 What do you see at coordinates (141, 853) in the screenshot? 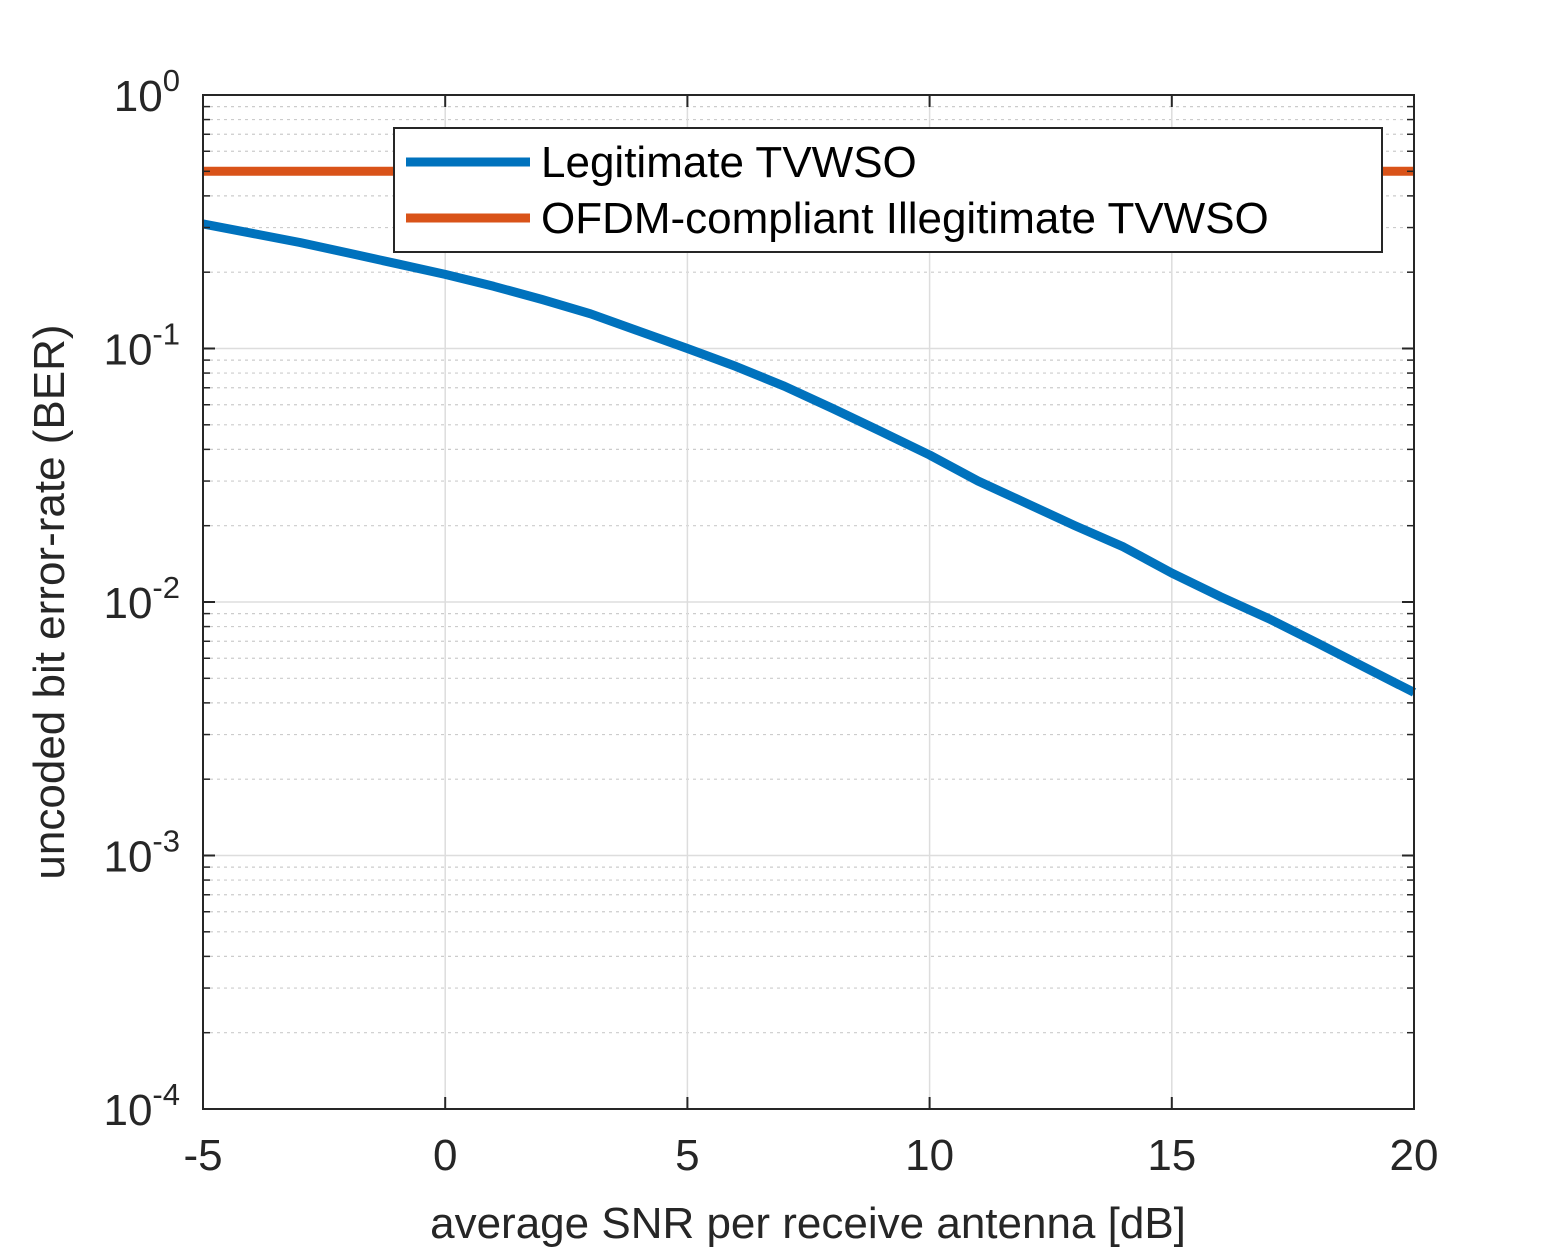
I see `y-tick-label: 10⁻³` at bounding box center [141, 853].